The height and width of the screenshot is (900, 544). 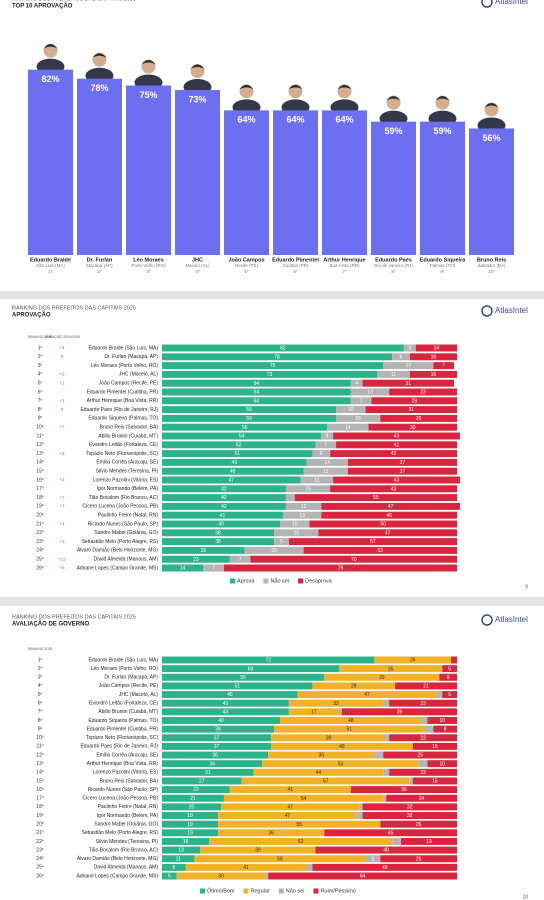 What do you see at coordinates (277, 357) in the screenshot?
I see `value-label: 78` at bounding box center [277, 357].